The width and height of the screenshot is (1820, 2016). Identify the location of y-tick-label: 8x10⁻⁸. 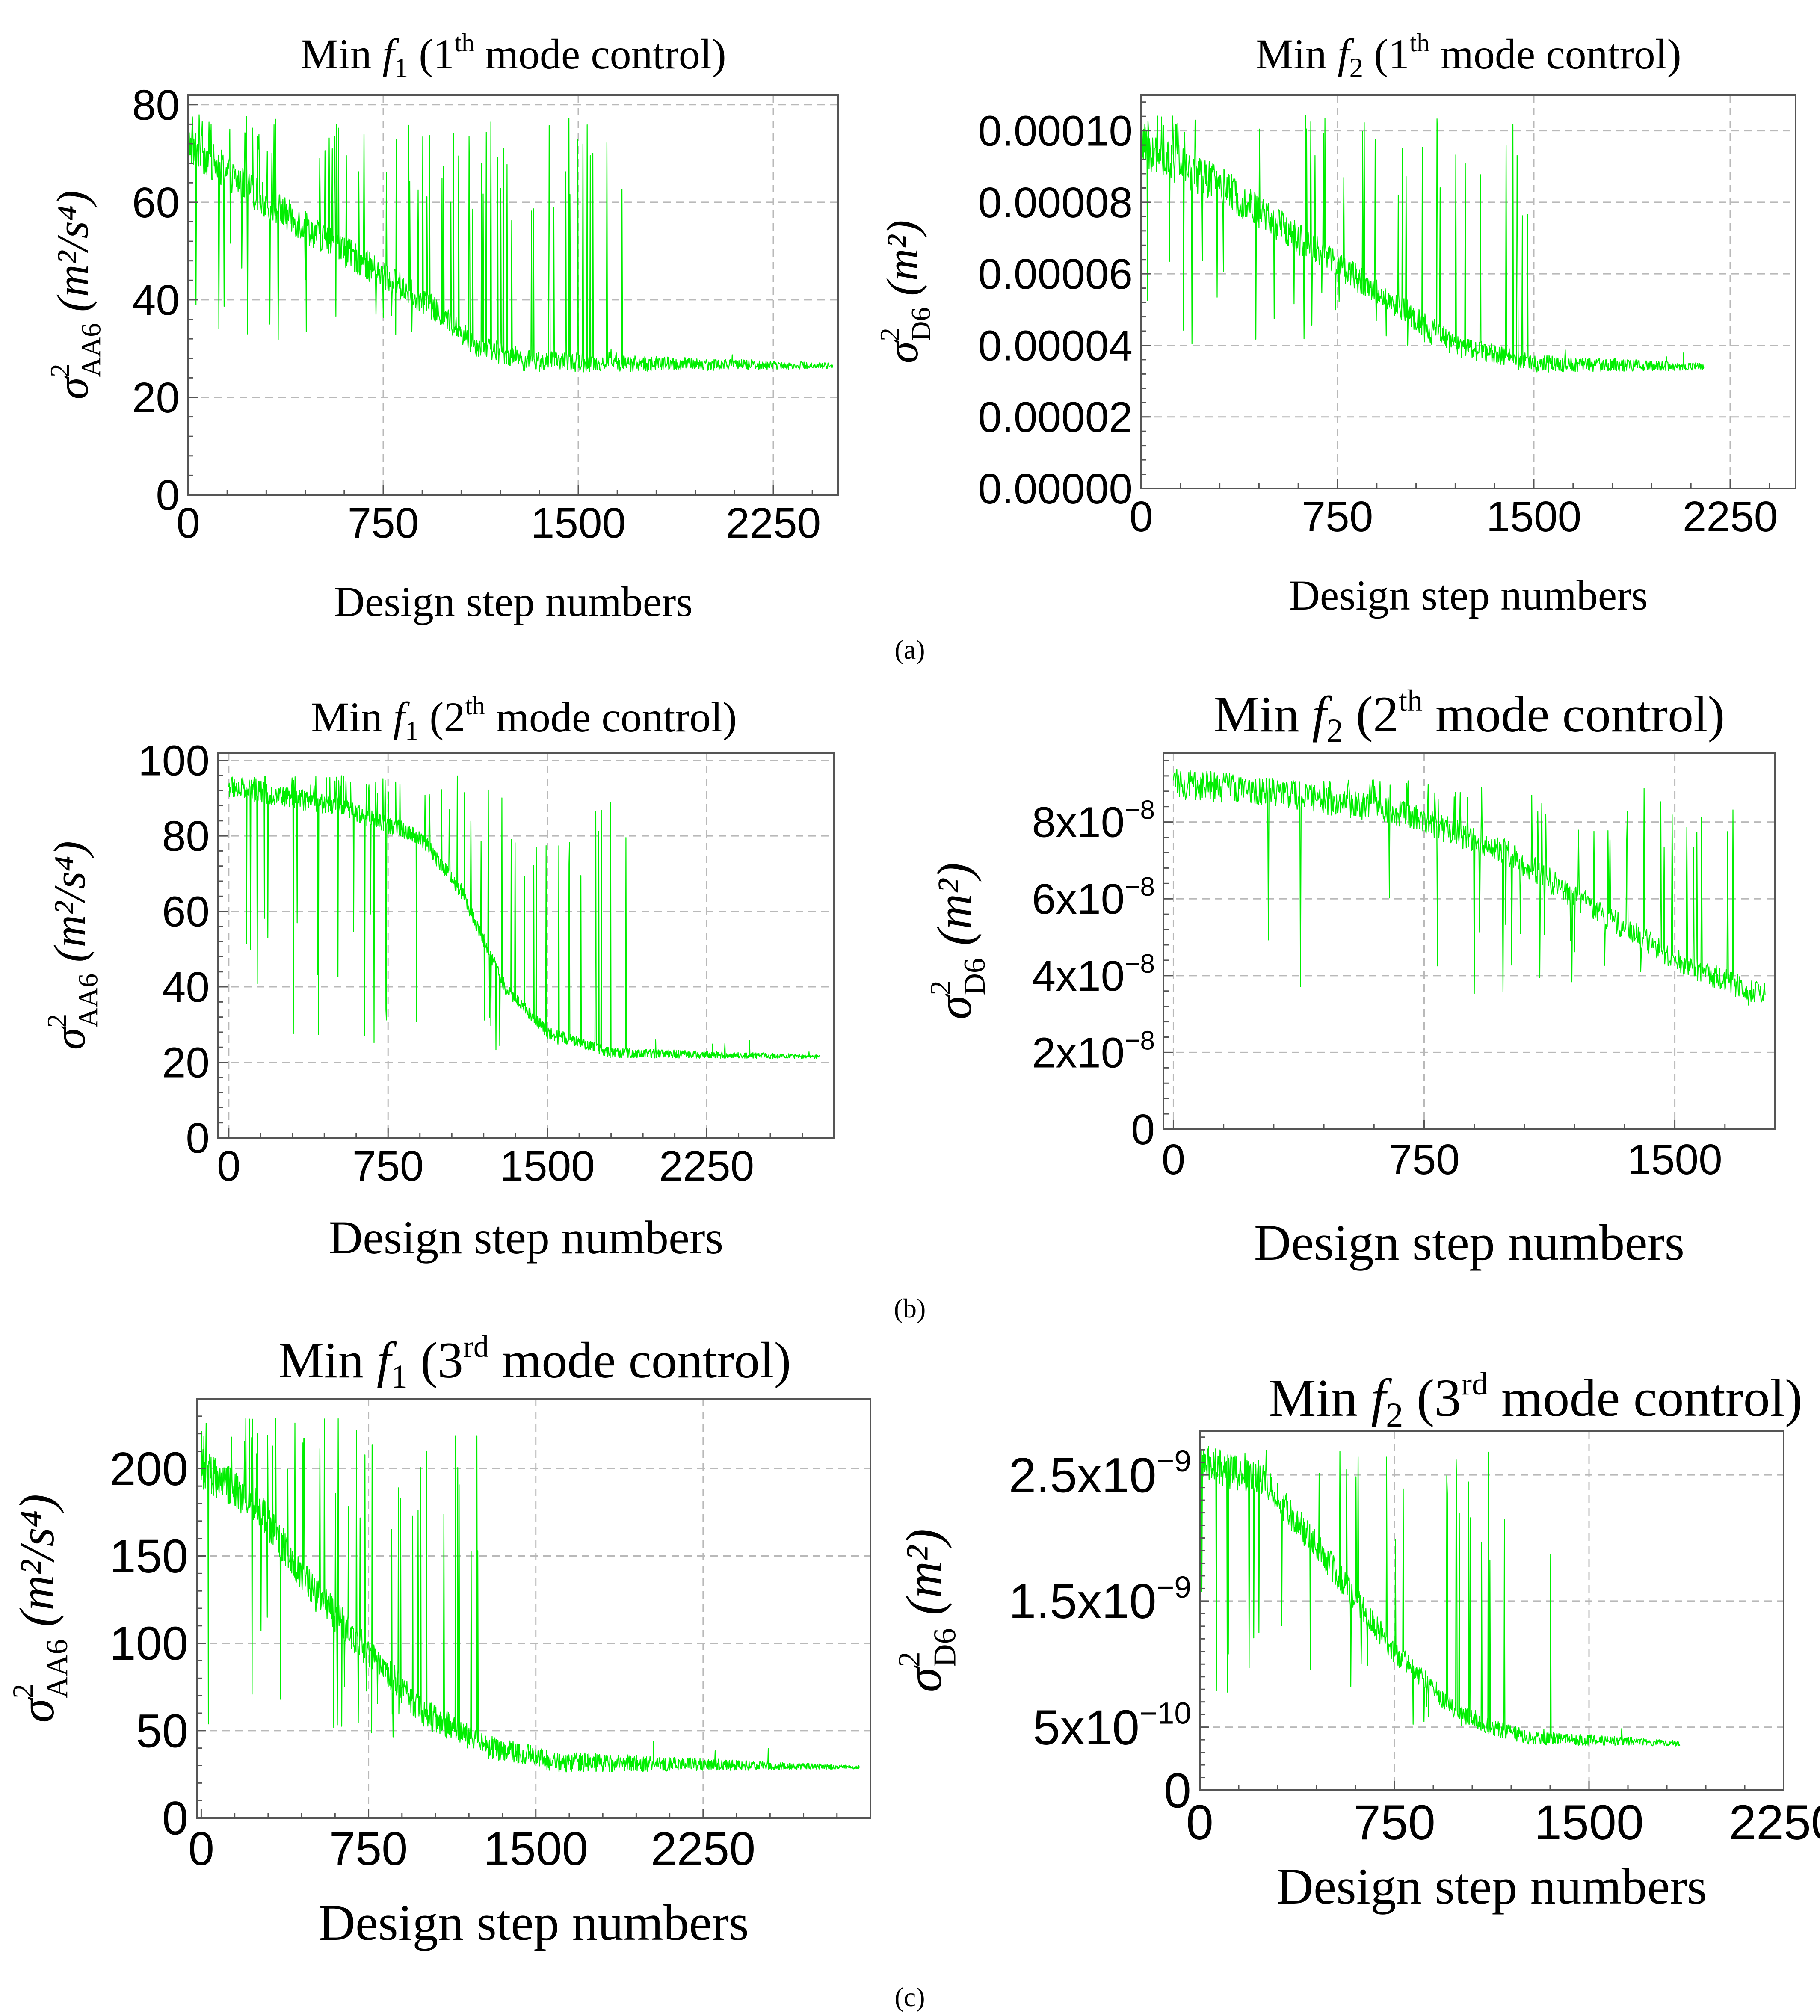
(1094, 821).